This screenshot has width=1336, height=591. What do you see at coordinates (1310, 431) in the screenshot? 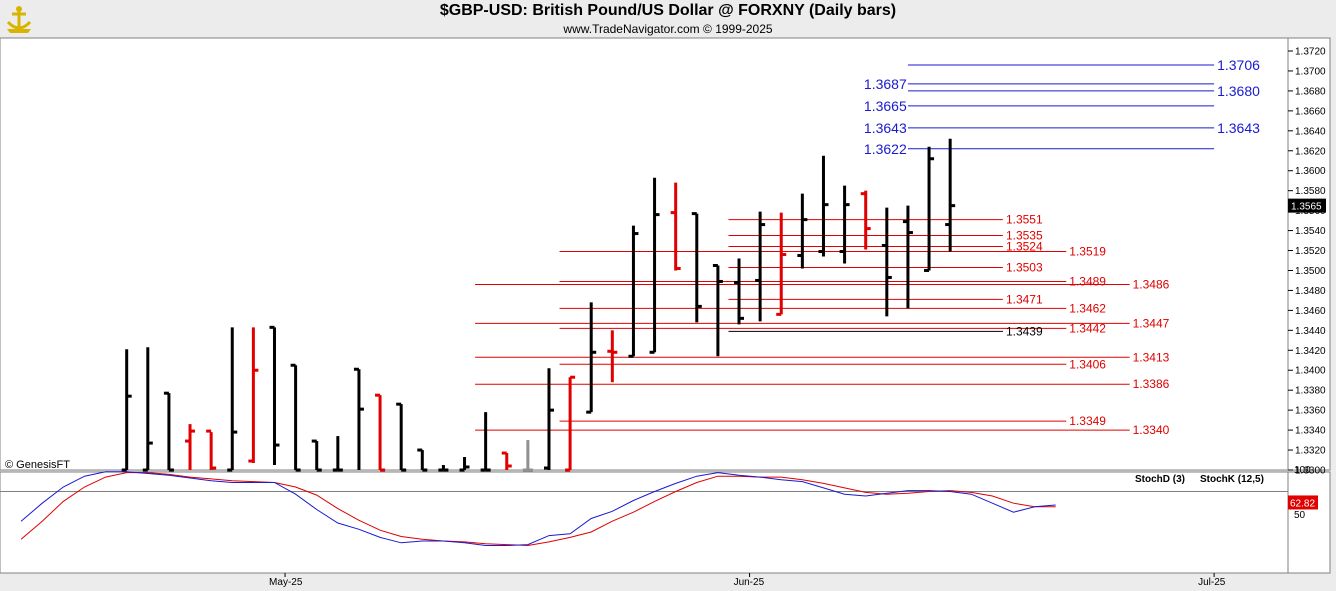
I see `price-tick-label: 1.3340` at bounding box center [1310, 431].